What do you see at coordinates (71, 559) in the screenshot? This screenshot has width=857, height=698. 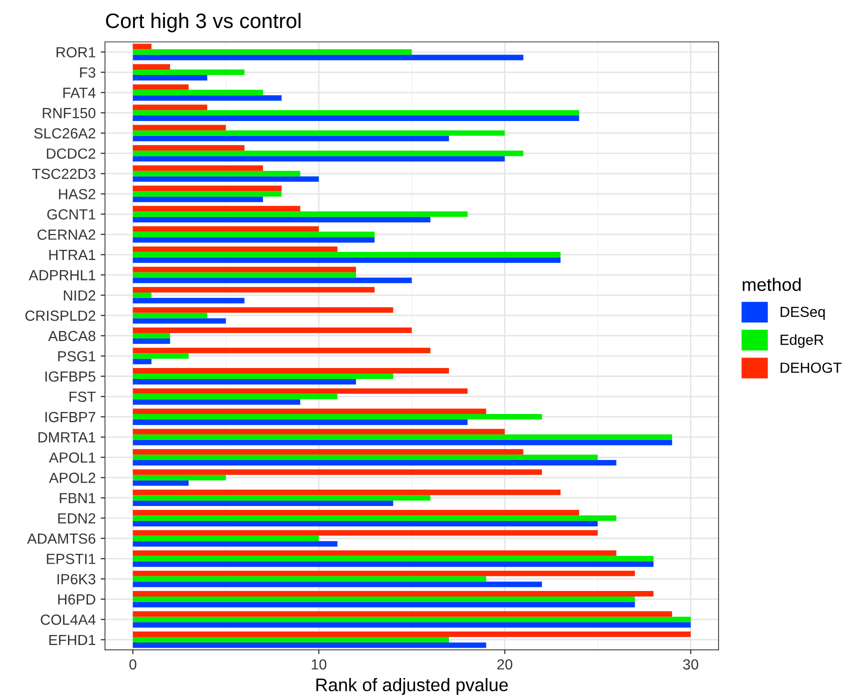 I see `y-tick-label: EPSTI1` at bounding box center [71, 559].